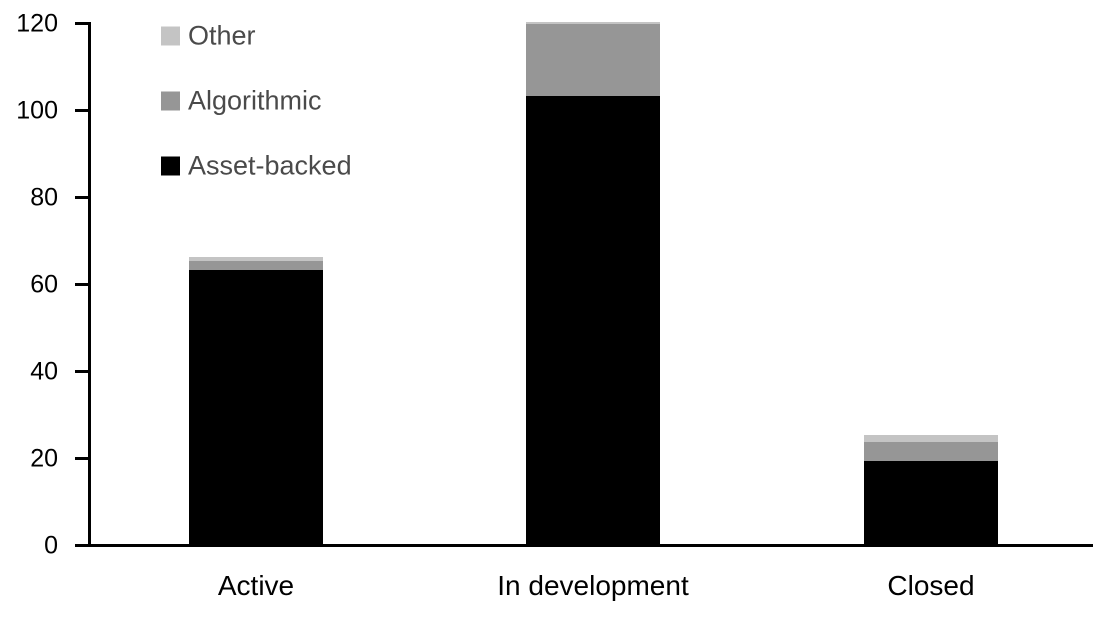 The height and width of the screenshot is (618, 1102). I want to click on y-axis-tick-label: 20, so click(44, 458).